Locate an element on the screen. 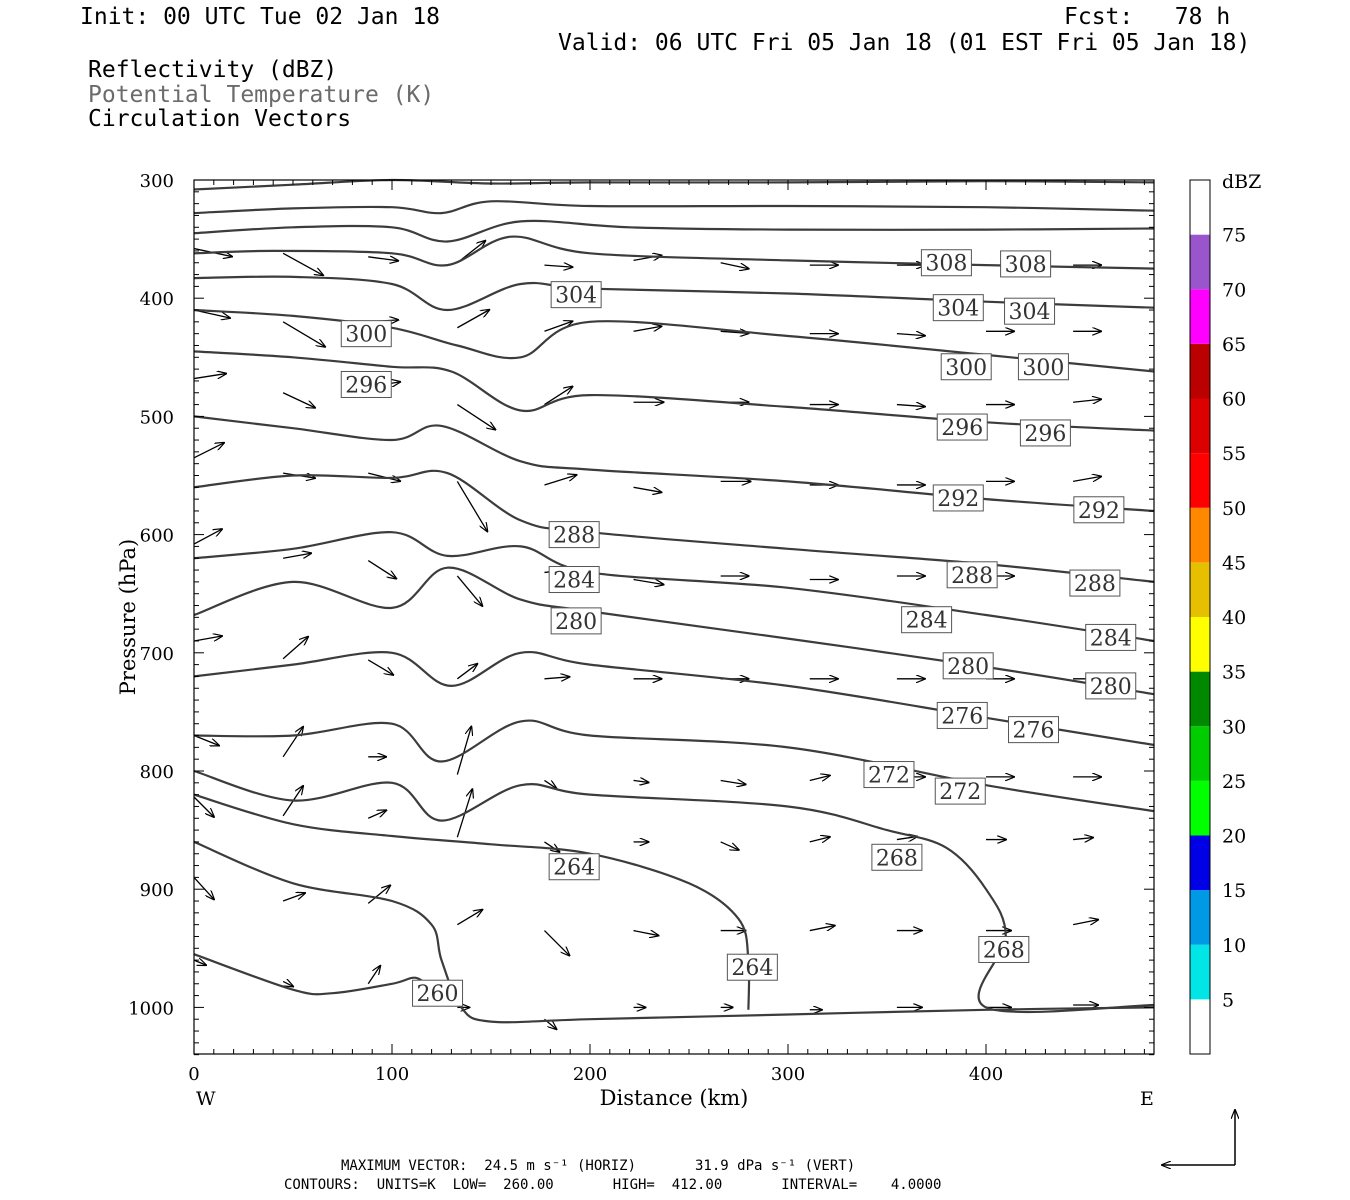 The image size is (1350, 1200). contour-label: 264 is located at coordinates (574, 868).